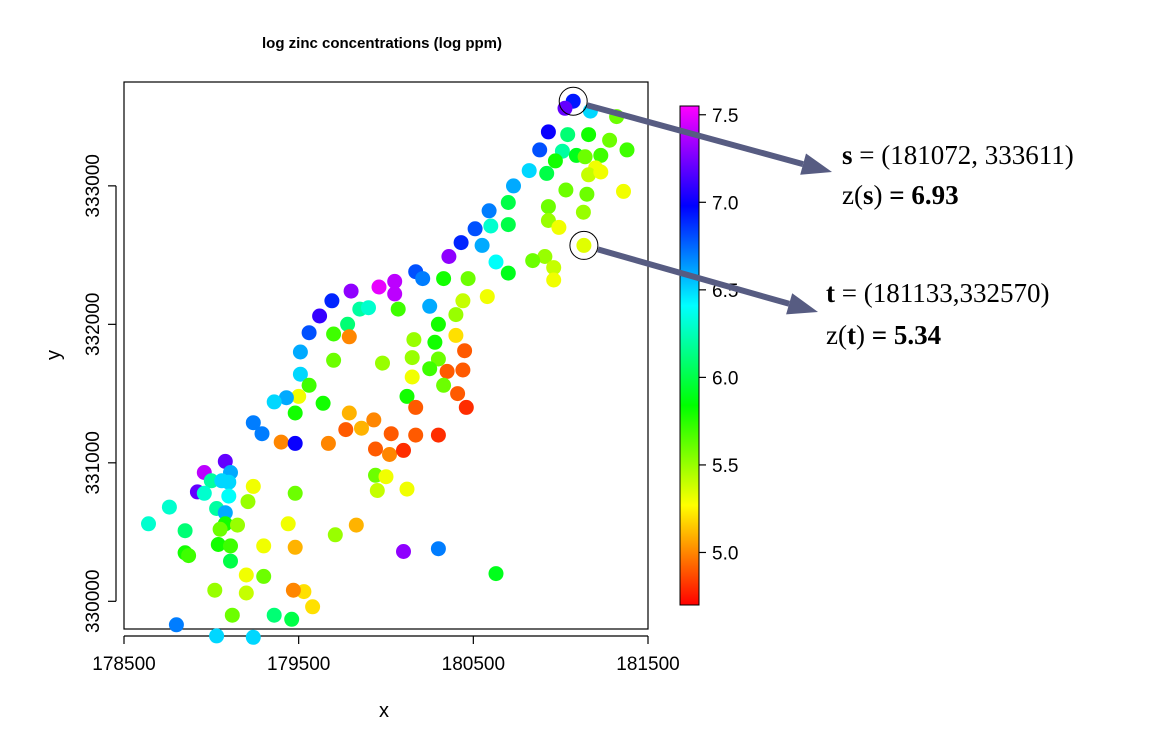 The height and width of the screenshot is (732, 1173). Describe the element at coordinates (647, 664) in the screenshot. I see `x-tick-label: 181500` at that location.